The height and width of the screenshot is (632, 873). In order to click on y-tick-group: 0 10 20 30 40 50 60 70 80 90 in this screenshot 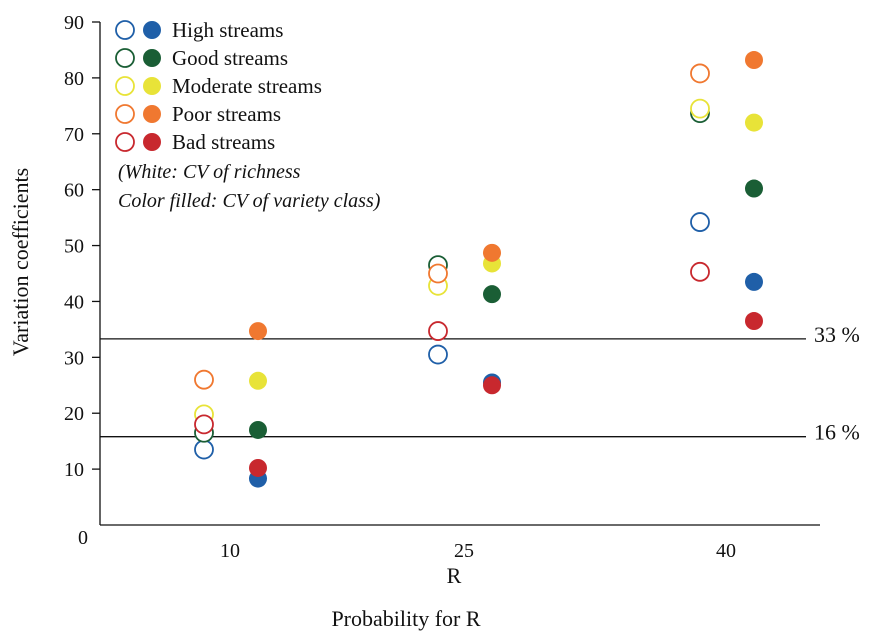, I will do `click(82, 280)`.